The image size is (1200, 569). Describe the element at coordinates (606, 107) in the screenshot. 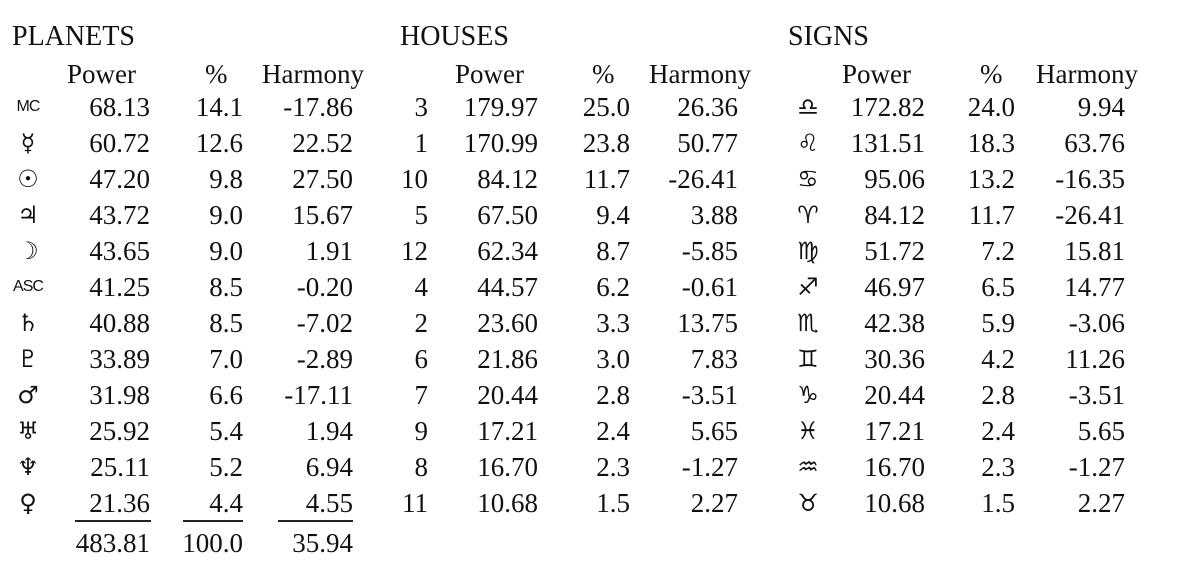

I see `house-percent: 25.0` at that location.